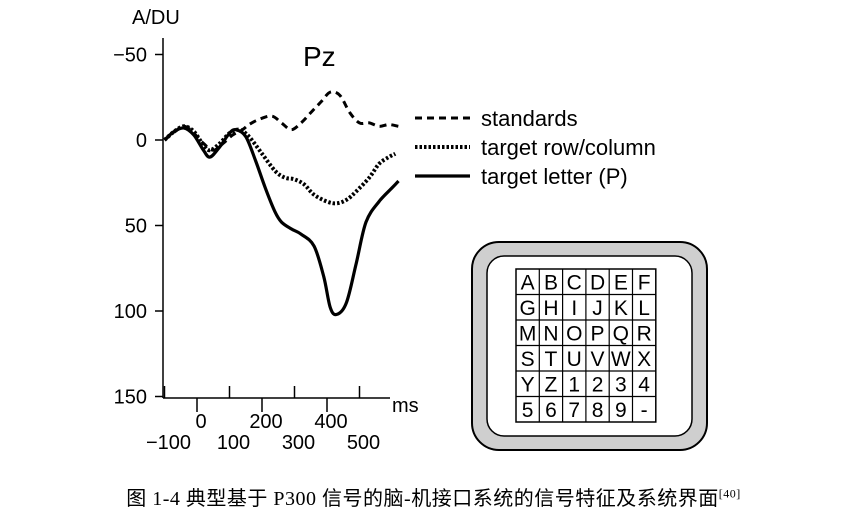 Image resolution: width=867 pixels, height=532 pixels. I want to click on y-tick-label: 100, so click(130, 312).